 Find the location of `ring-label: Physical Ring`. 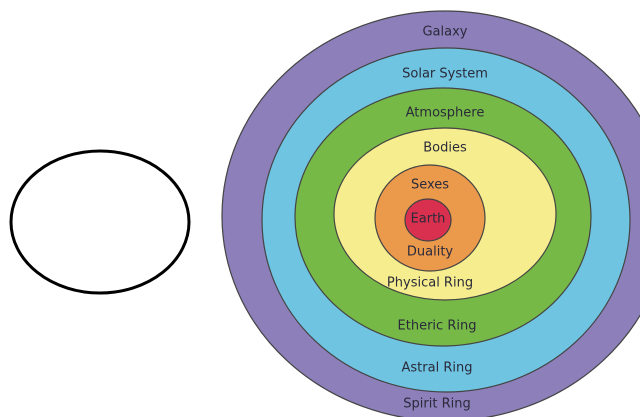

ring-label: Physical Ring is located at coordinates (430, 283).